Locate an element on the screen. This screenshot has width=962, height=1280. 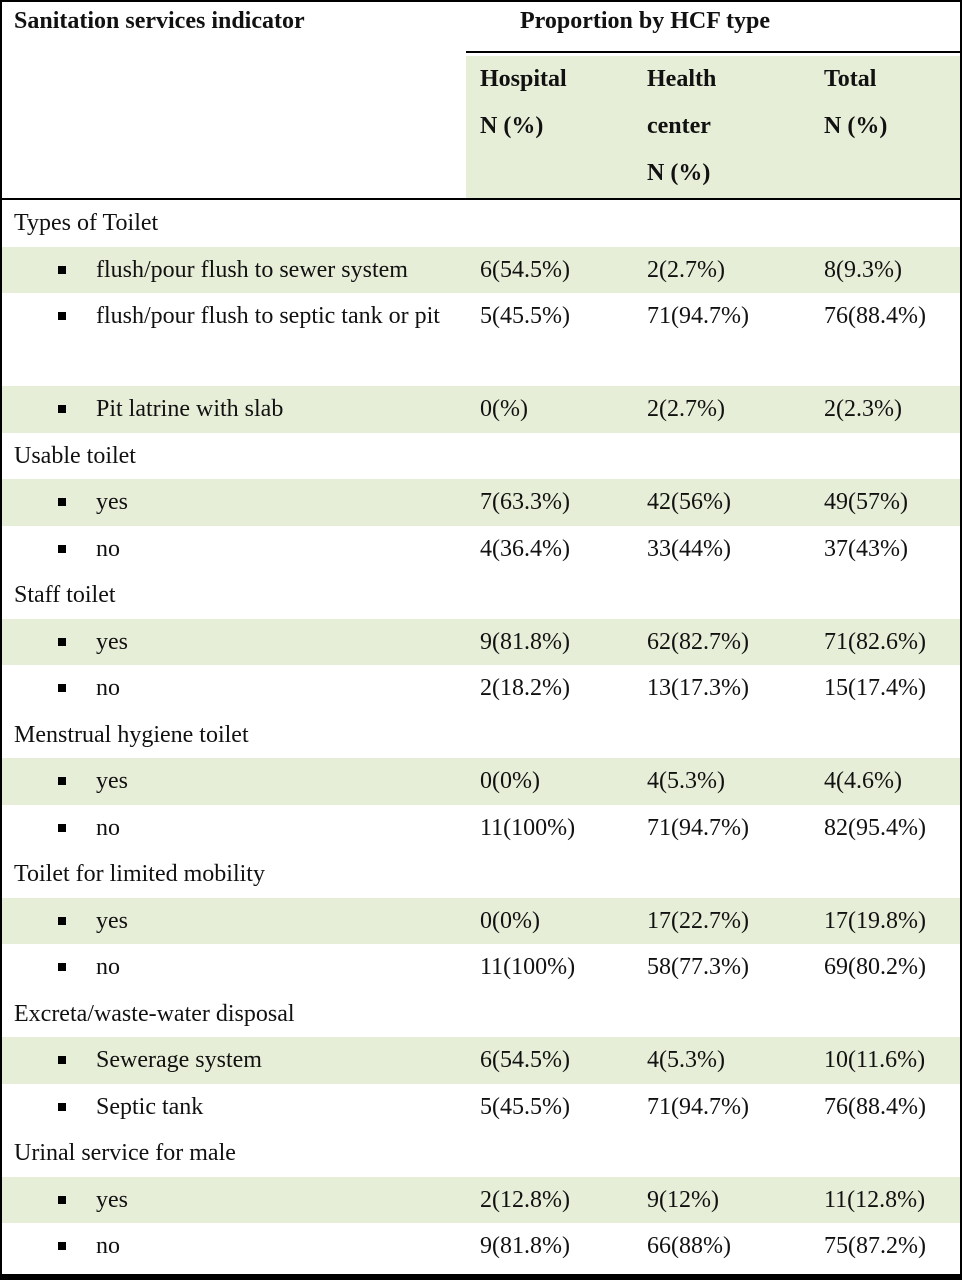
health-center-value: 33(44%) is located at coordinates (689, 548).